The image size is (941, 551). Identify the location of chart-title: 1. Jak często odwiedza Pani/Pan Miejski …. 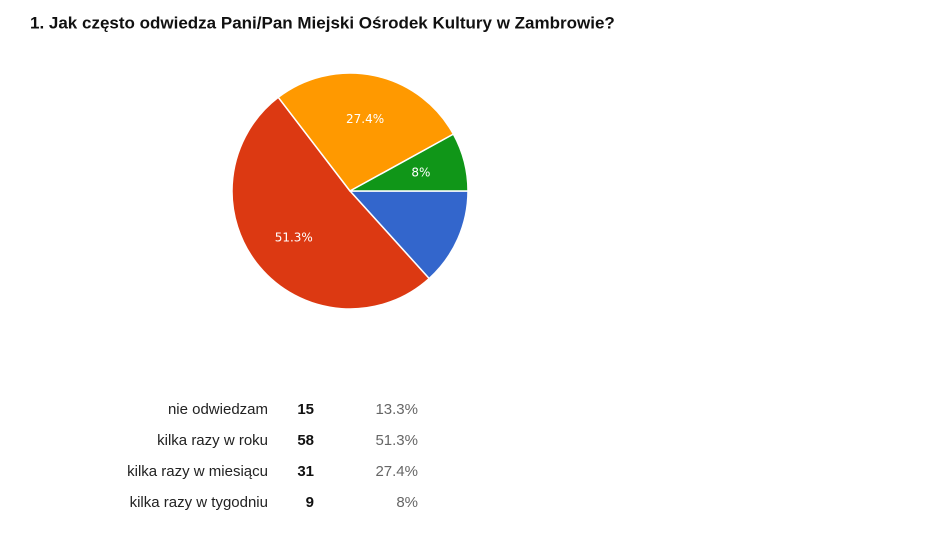
(322, 22).